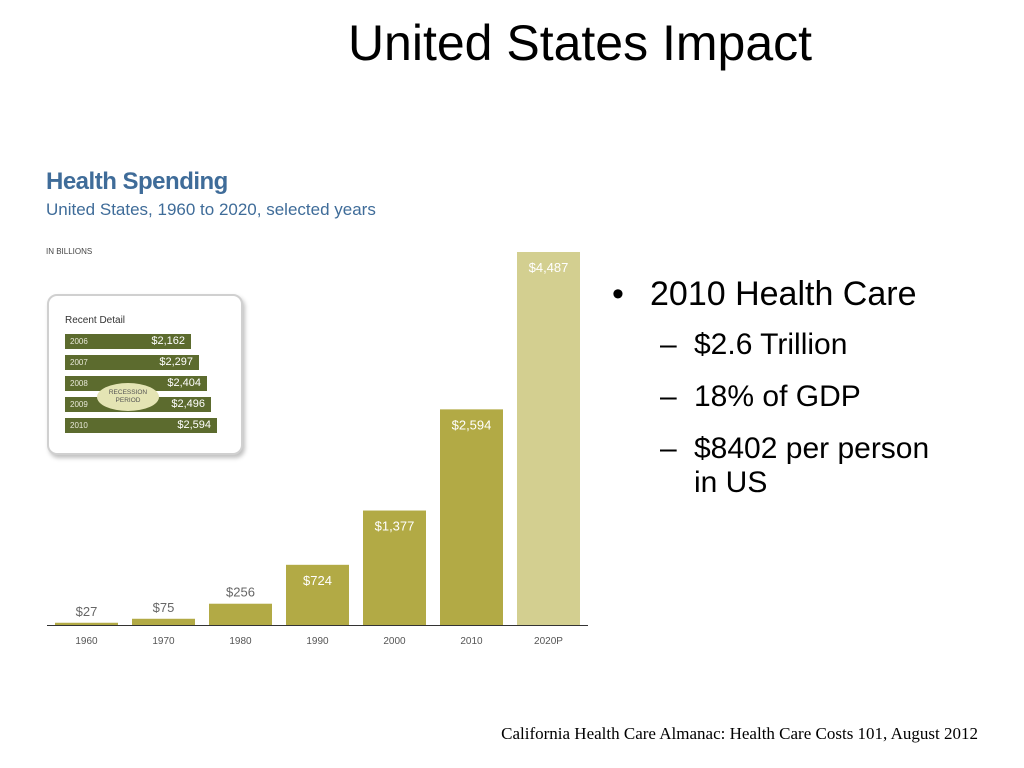 The height and width of the screenshot is (768, 1024). Describe the element at coordinates (176, 362) in the screenshot. I see `recent-detail-value: $2,297` at that location.